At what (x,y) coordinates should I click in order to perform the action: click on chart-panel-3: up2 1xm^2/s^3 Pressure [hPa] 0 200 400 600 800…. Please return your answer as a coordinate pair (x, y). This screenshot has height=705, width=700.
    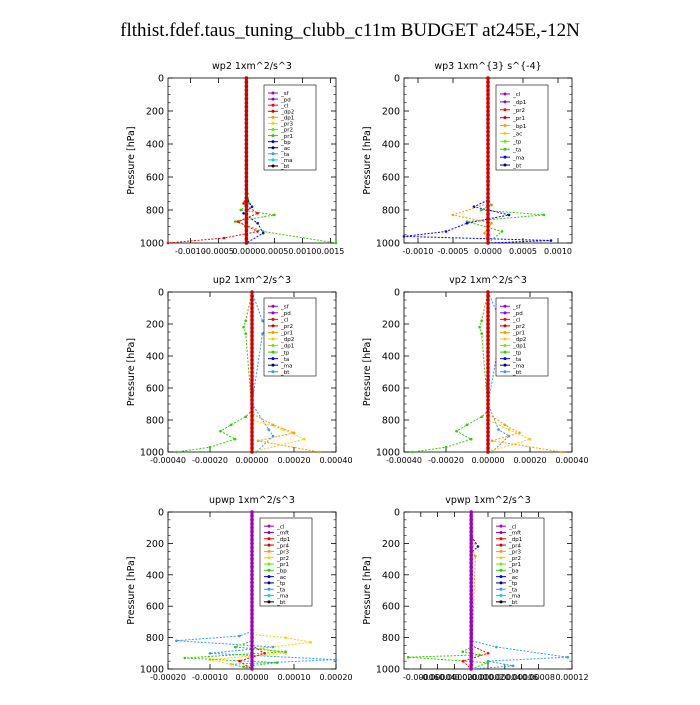
    Looking at the image, I should click on (239, 370).